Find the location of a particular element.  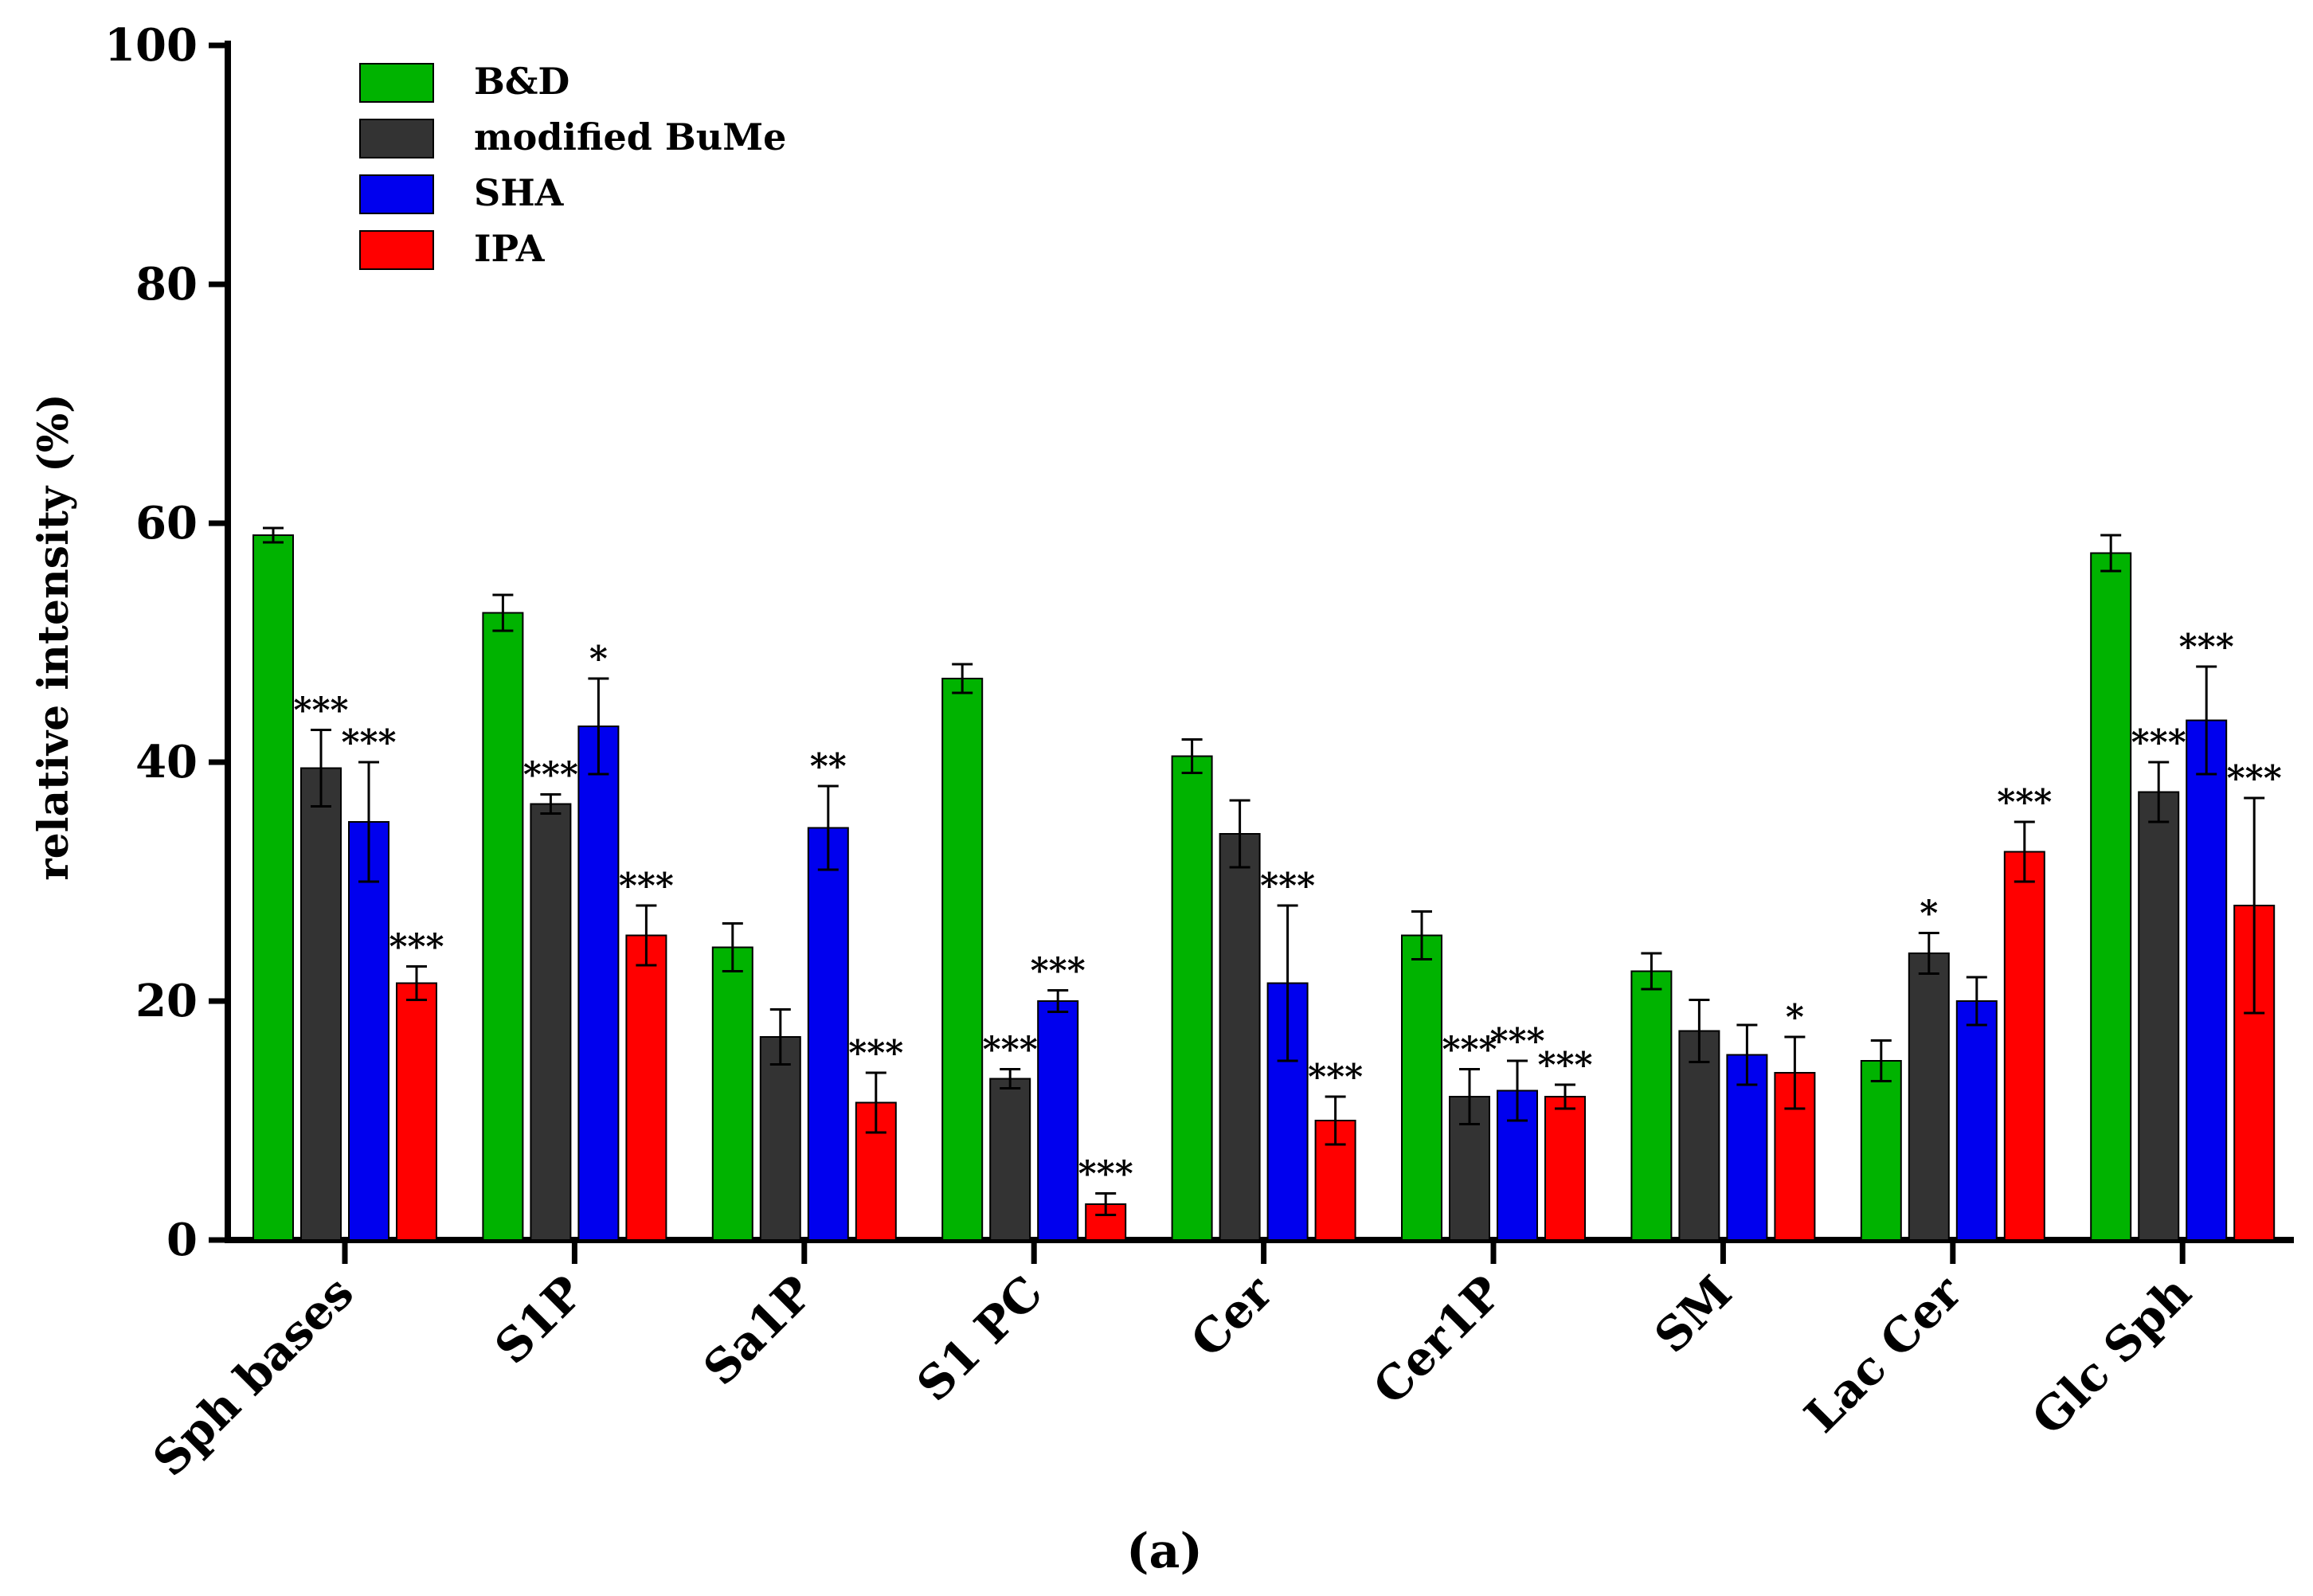

legend-label: modified BuMe is located at coordinates (630, 136).